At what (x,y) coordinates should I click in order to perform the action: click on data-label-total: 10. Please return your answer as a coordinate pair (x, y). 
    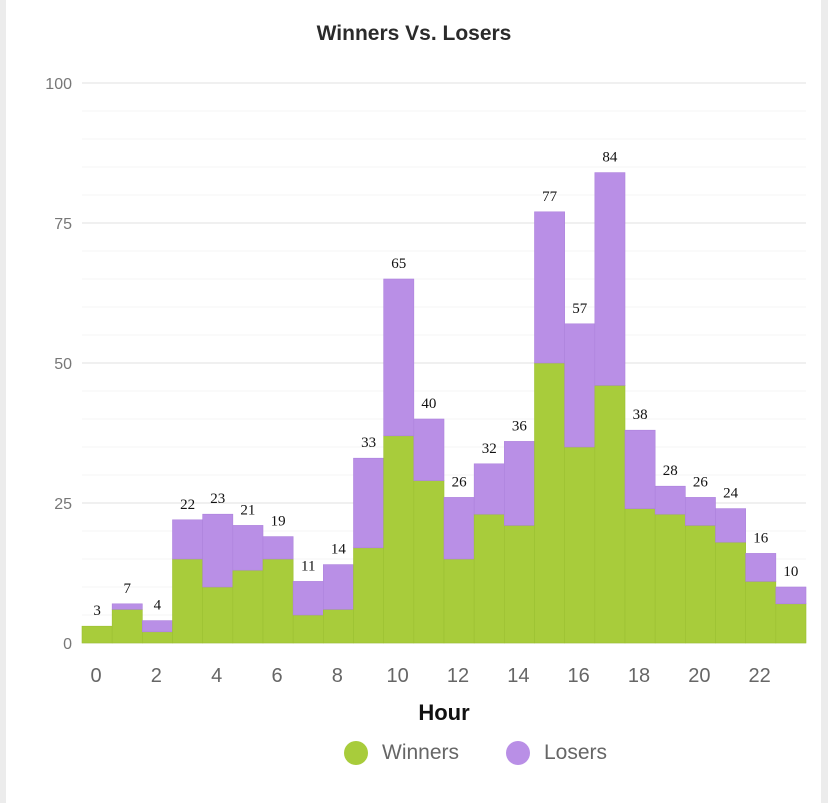
    Looking at the image, I should click on (790, 572).